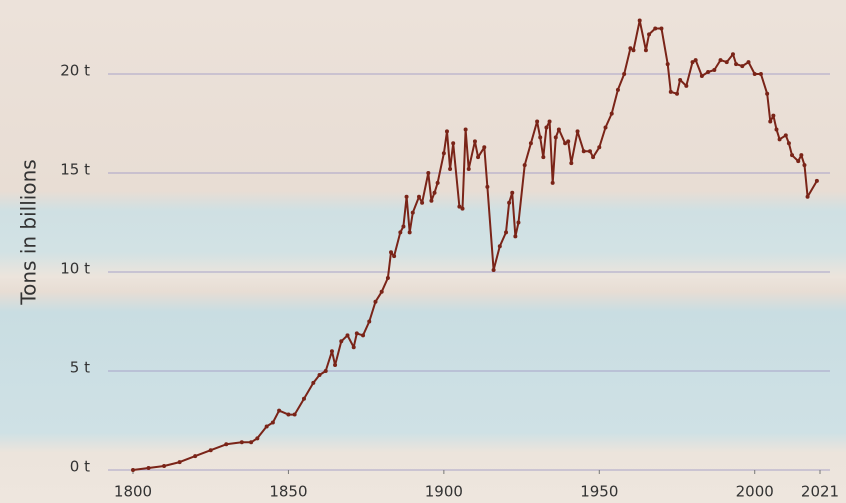 Image resolution: width=846 pixels, height=503 pixels. What do you see at coordinates (599, 492) in the screenshot?
I see `x-tick-label: 1950` at bounding box center [599, 492].